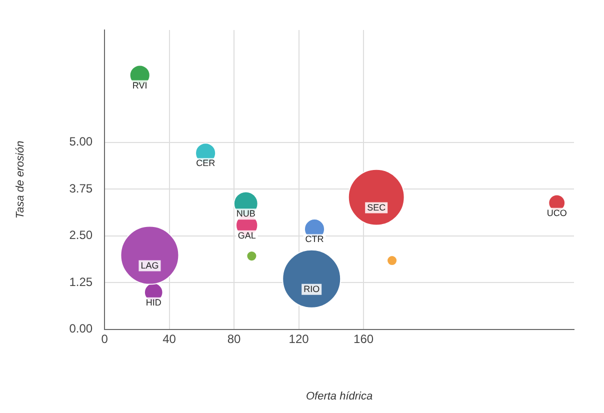 The height and width of the screenshot is (413, 604). Describe the element at coordinates (169, 339) in the screenshot. I see `x-tick-label: 40` at that location.